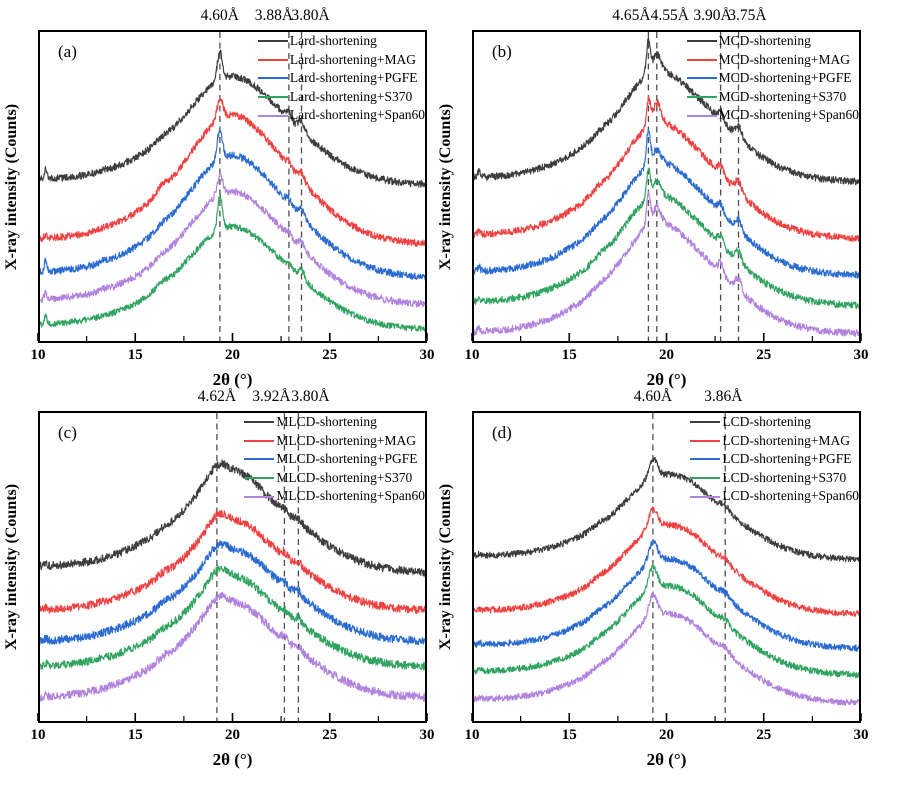 This screenshot has height=792, width=900. Describe the element at coordinates (344, 477) in the screenshot. I see `legend-label: MLCD-shortening+S370` at that location.